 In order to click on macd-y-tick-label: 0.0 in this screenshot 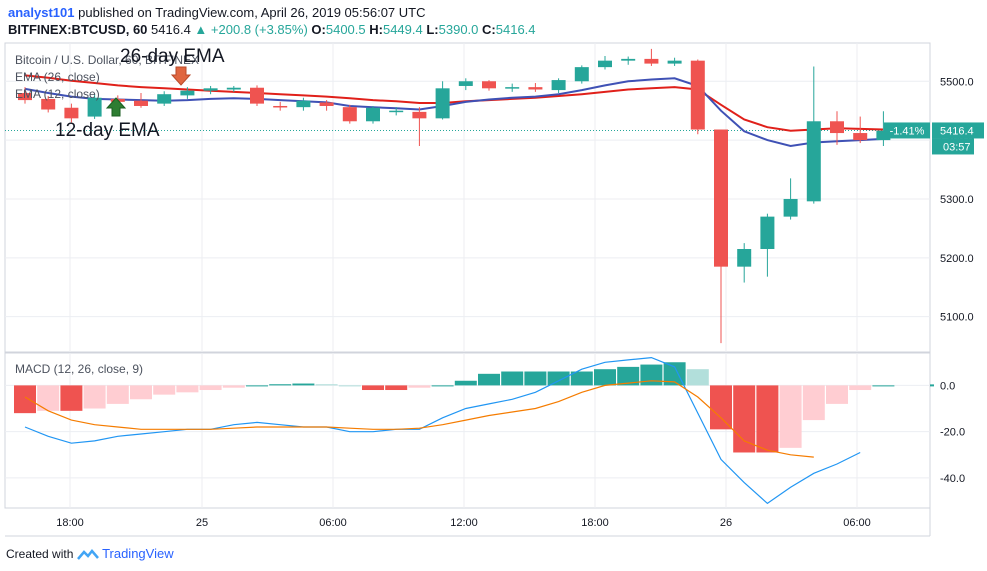, I will do `click(947, 386)`.